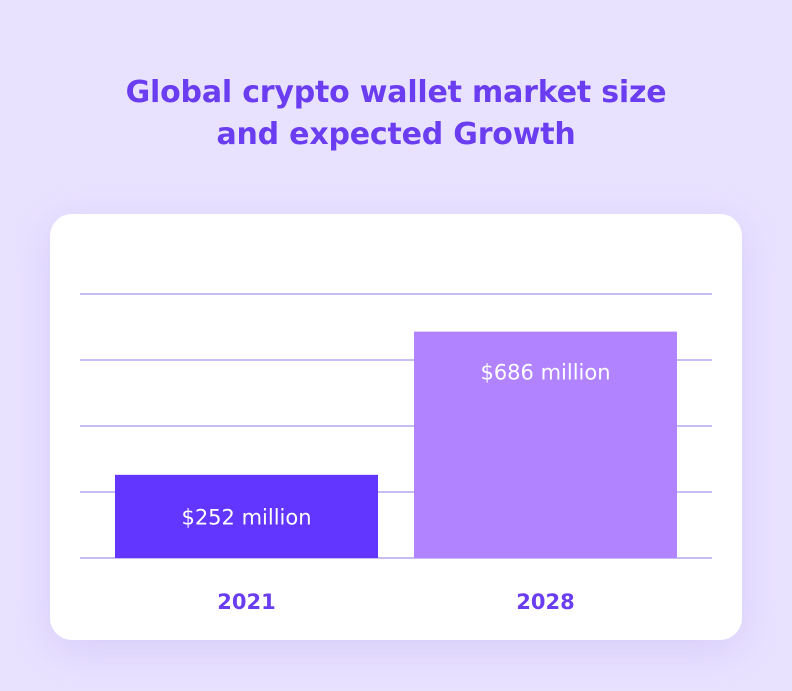 Image resolution: width=792 pixels, height=691 pixels. What do you see at coordinates (246, 602) in the screenshot?
I see `category-label-2021: 2021` at bounding box center [246, 602].